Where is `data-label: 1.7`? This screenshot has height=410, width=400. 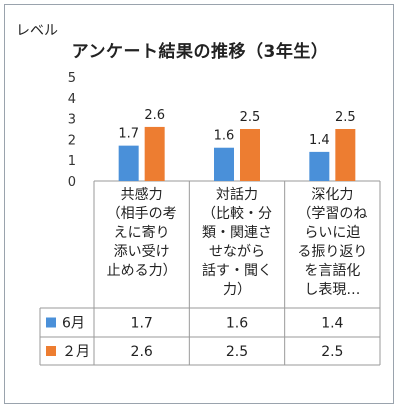 data-label: 1.7 is located at coordinates (128, 134).